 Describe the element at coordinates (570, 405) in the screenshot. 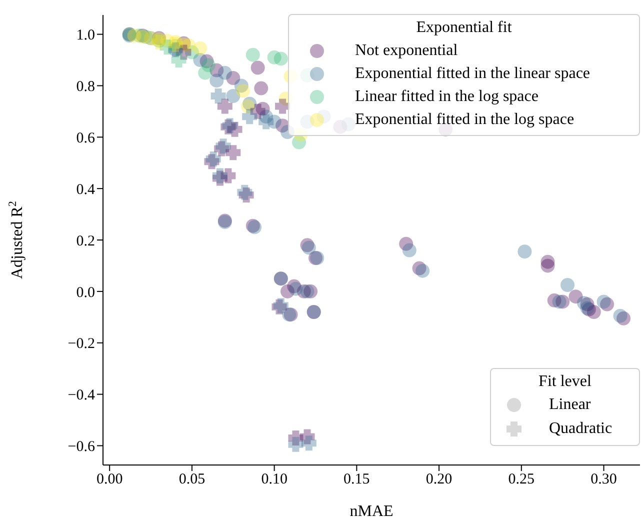

I see `annotation: Linear` at that location.